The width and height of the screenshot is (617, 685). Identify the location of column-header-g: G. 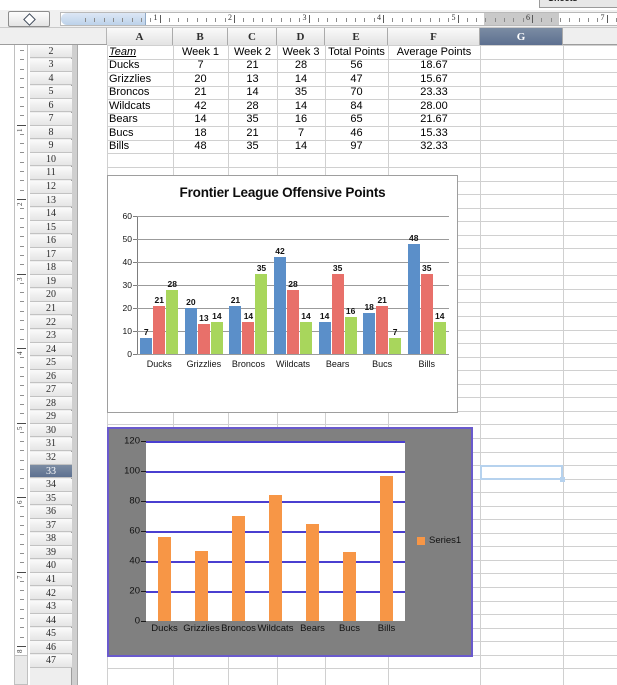
(521, 36).